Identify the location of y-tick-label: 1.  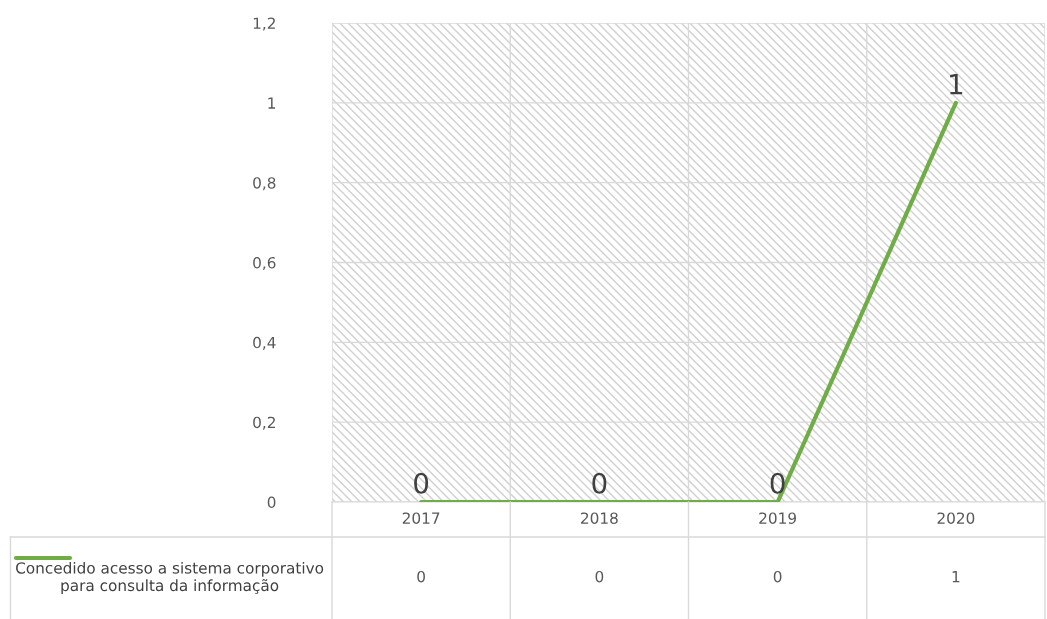
(272, 103).